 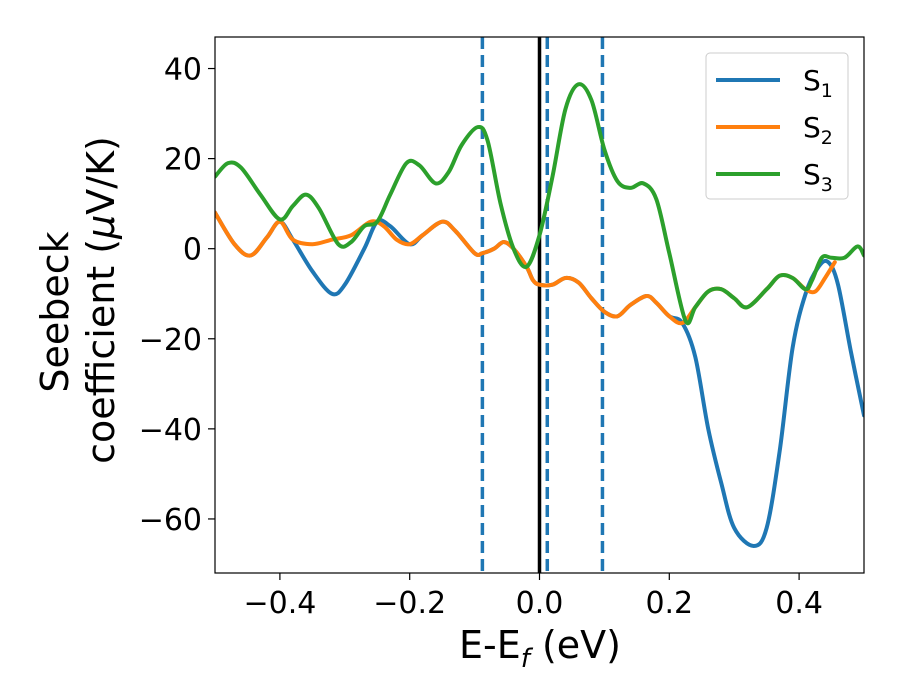 I want to click on y-axis-label-line2: coefficient (μV/K), so click(x=101, y=300).